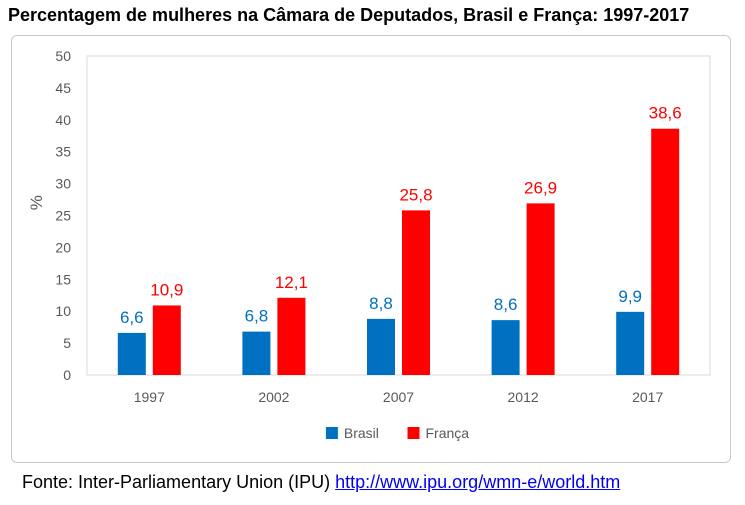 This screenshot has height=505, width=745. What do you see at coordinates (149, 397) in the screenshot?
I see `x-tick-label: 1997` at bounding box center [149, 397].